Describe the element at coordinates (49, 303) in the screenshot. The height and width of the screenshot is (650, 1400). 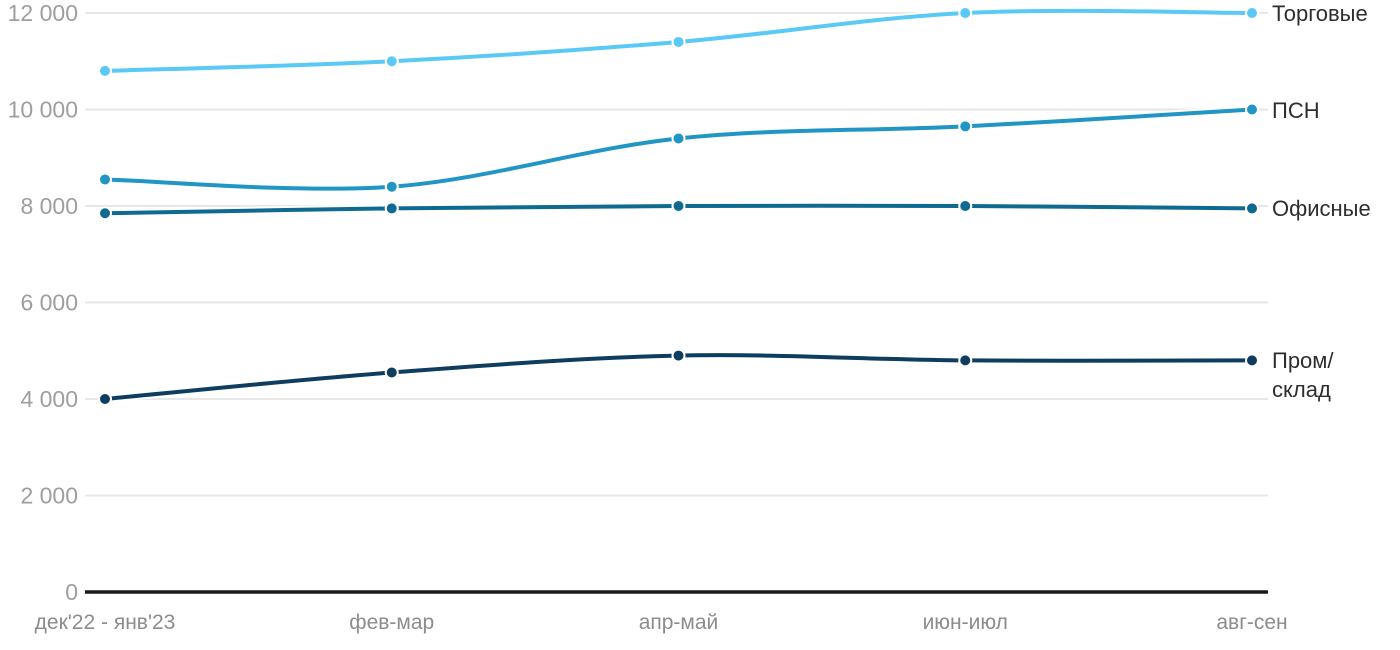
I see `y-tick-label: 6 000` at that location.